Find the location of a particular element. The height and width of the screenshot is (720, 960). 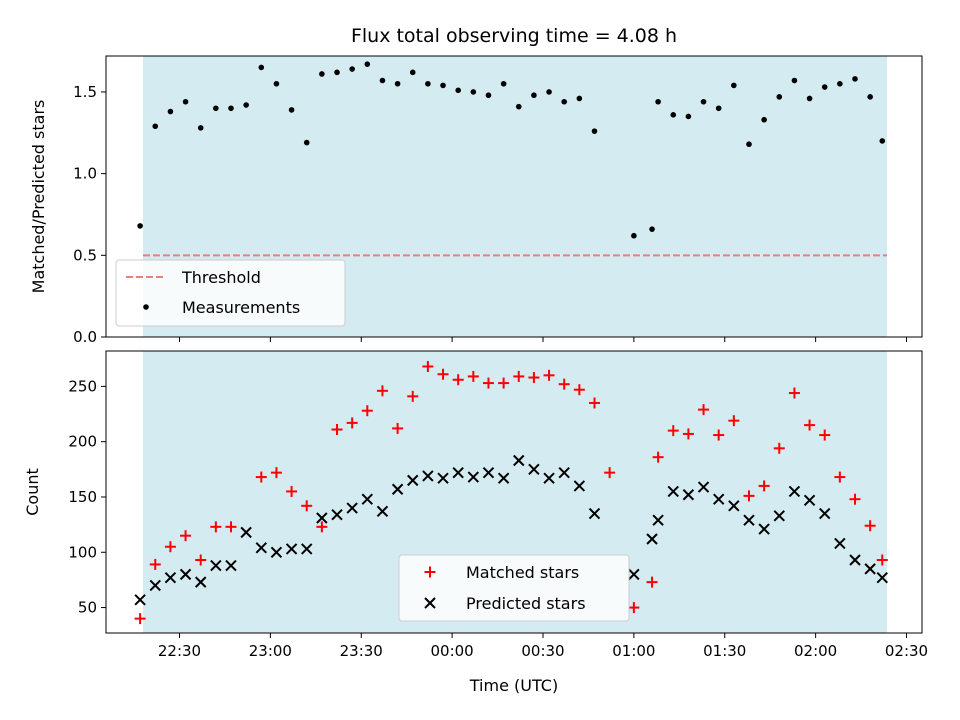

x-tick-label: 02:30 is located at coordinates (906, 651).